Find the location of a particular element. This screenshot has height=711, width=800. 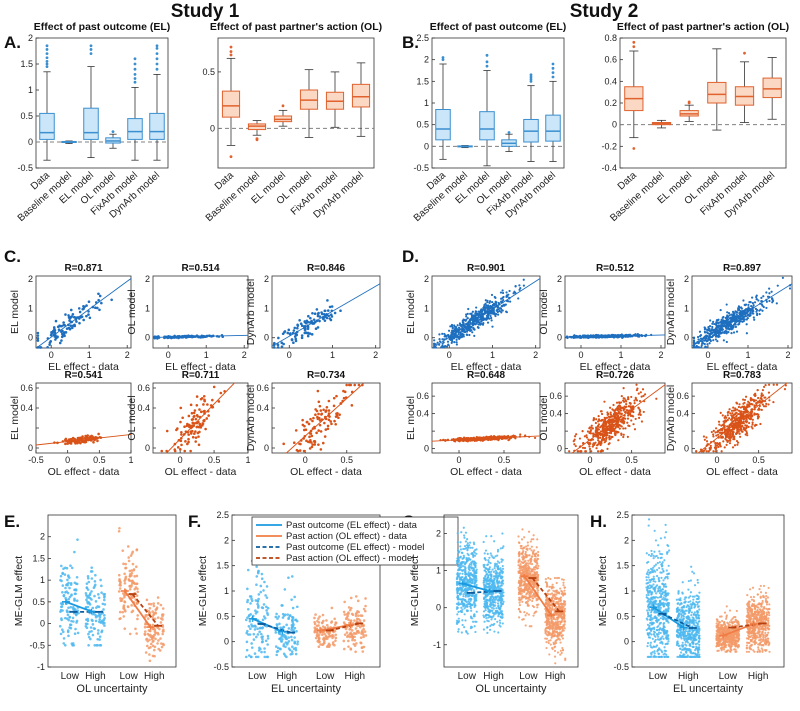

C2-xtick-label-1: 1 is located at coordinates (206, 355).